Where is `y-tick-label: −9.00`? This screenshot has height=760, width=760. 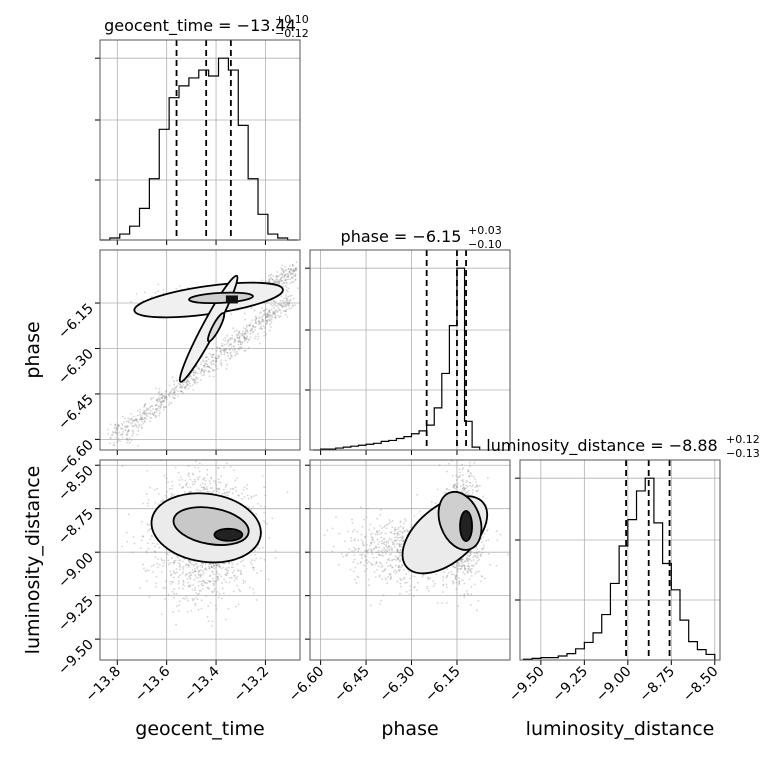 y-tick-label: −9.00 is located at coordinates (76, 571).